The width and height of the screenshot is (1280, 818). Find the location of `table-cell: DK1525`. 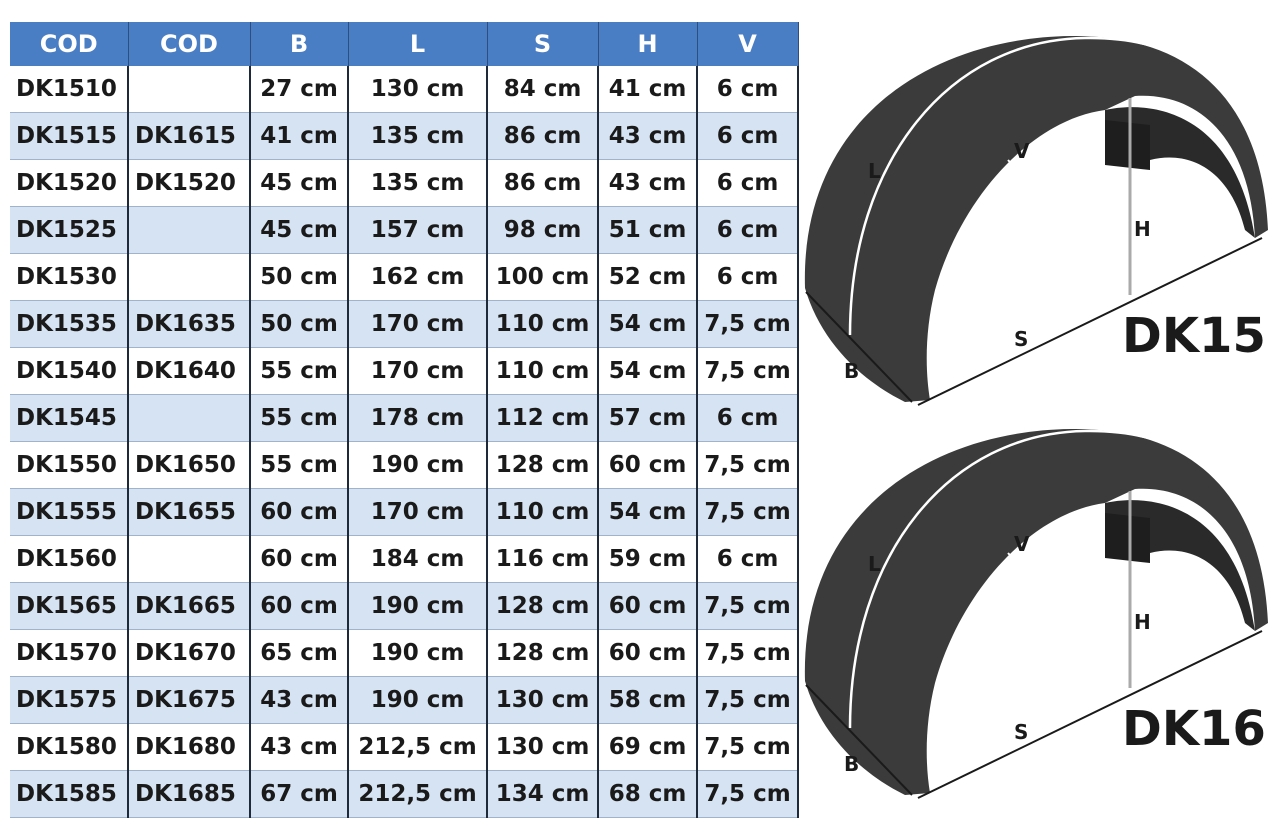

table-cell: DK1525 is located at coordinates (69, 230).